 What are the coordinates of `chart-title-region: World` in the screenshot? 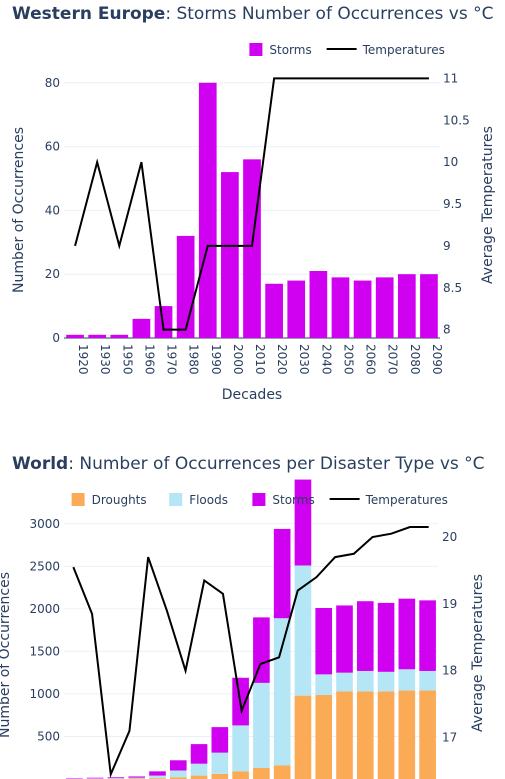 It's located at (40, 464).